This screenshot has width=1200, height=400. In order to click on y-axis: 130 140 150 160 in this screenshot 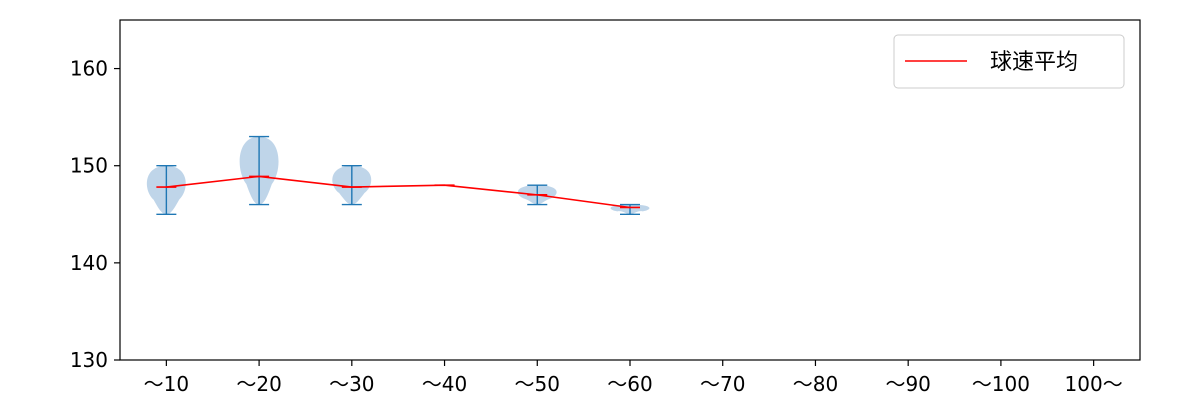, I will do `click(95, 214)`.